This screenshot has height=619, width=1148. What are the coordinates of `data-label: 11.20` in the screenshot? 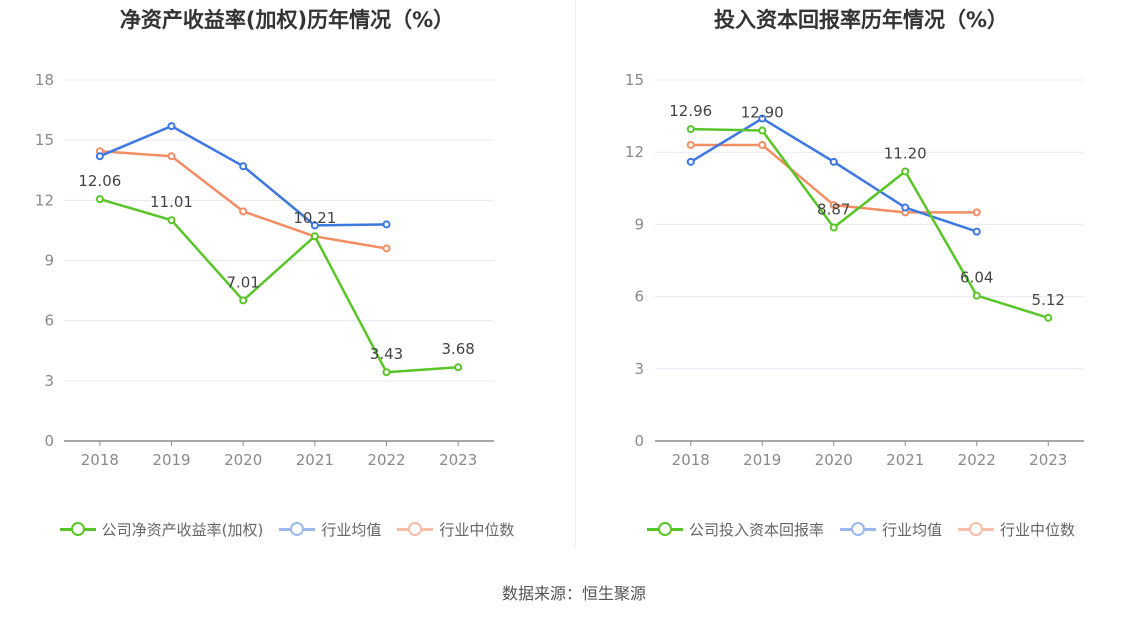 It's located at (905, 153).